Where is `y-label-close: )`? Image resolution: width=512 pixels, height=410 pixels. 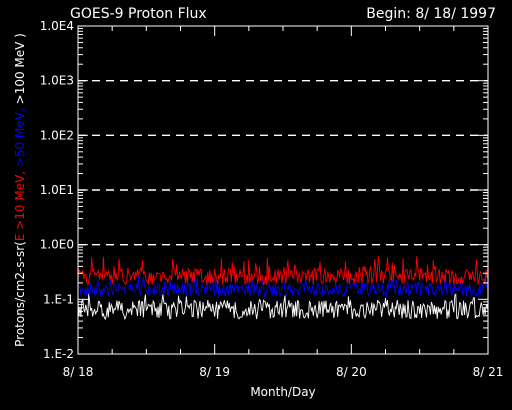 y-label-close: ) is located at coordinates (20, 37).